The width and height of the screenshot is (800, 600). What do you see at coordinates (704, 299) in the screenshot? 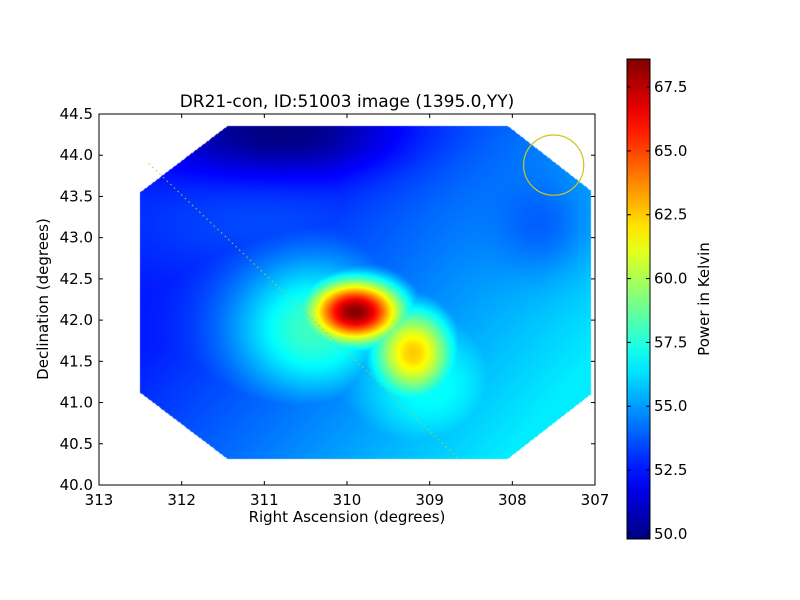
I see `colorbar-label: Power in Kelvin` at bounding box center [704, 299].